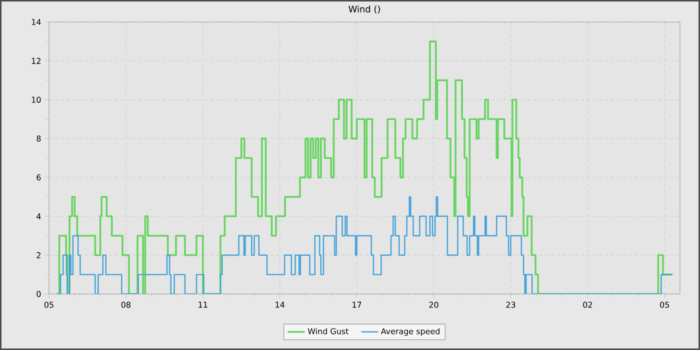 The height and width of the screenshot is (350, 700). Describe the element at coordinates (364, 10) in the screenshot. I see `chart-title: Wind ()` at that location.